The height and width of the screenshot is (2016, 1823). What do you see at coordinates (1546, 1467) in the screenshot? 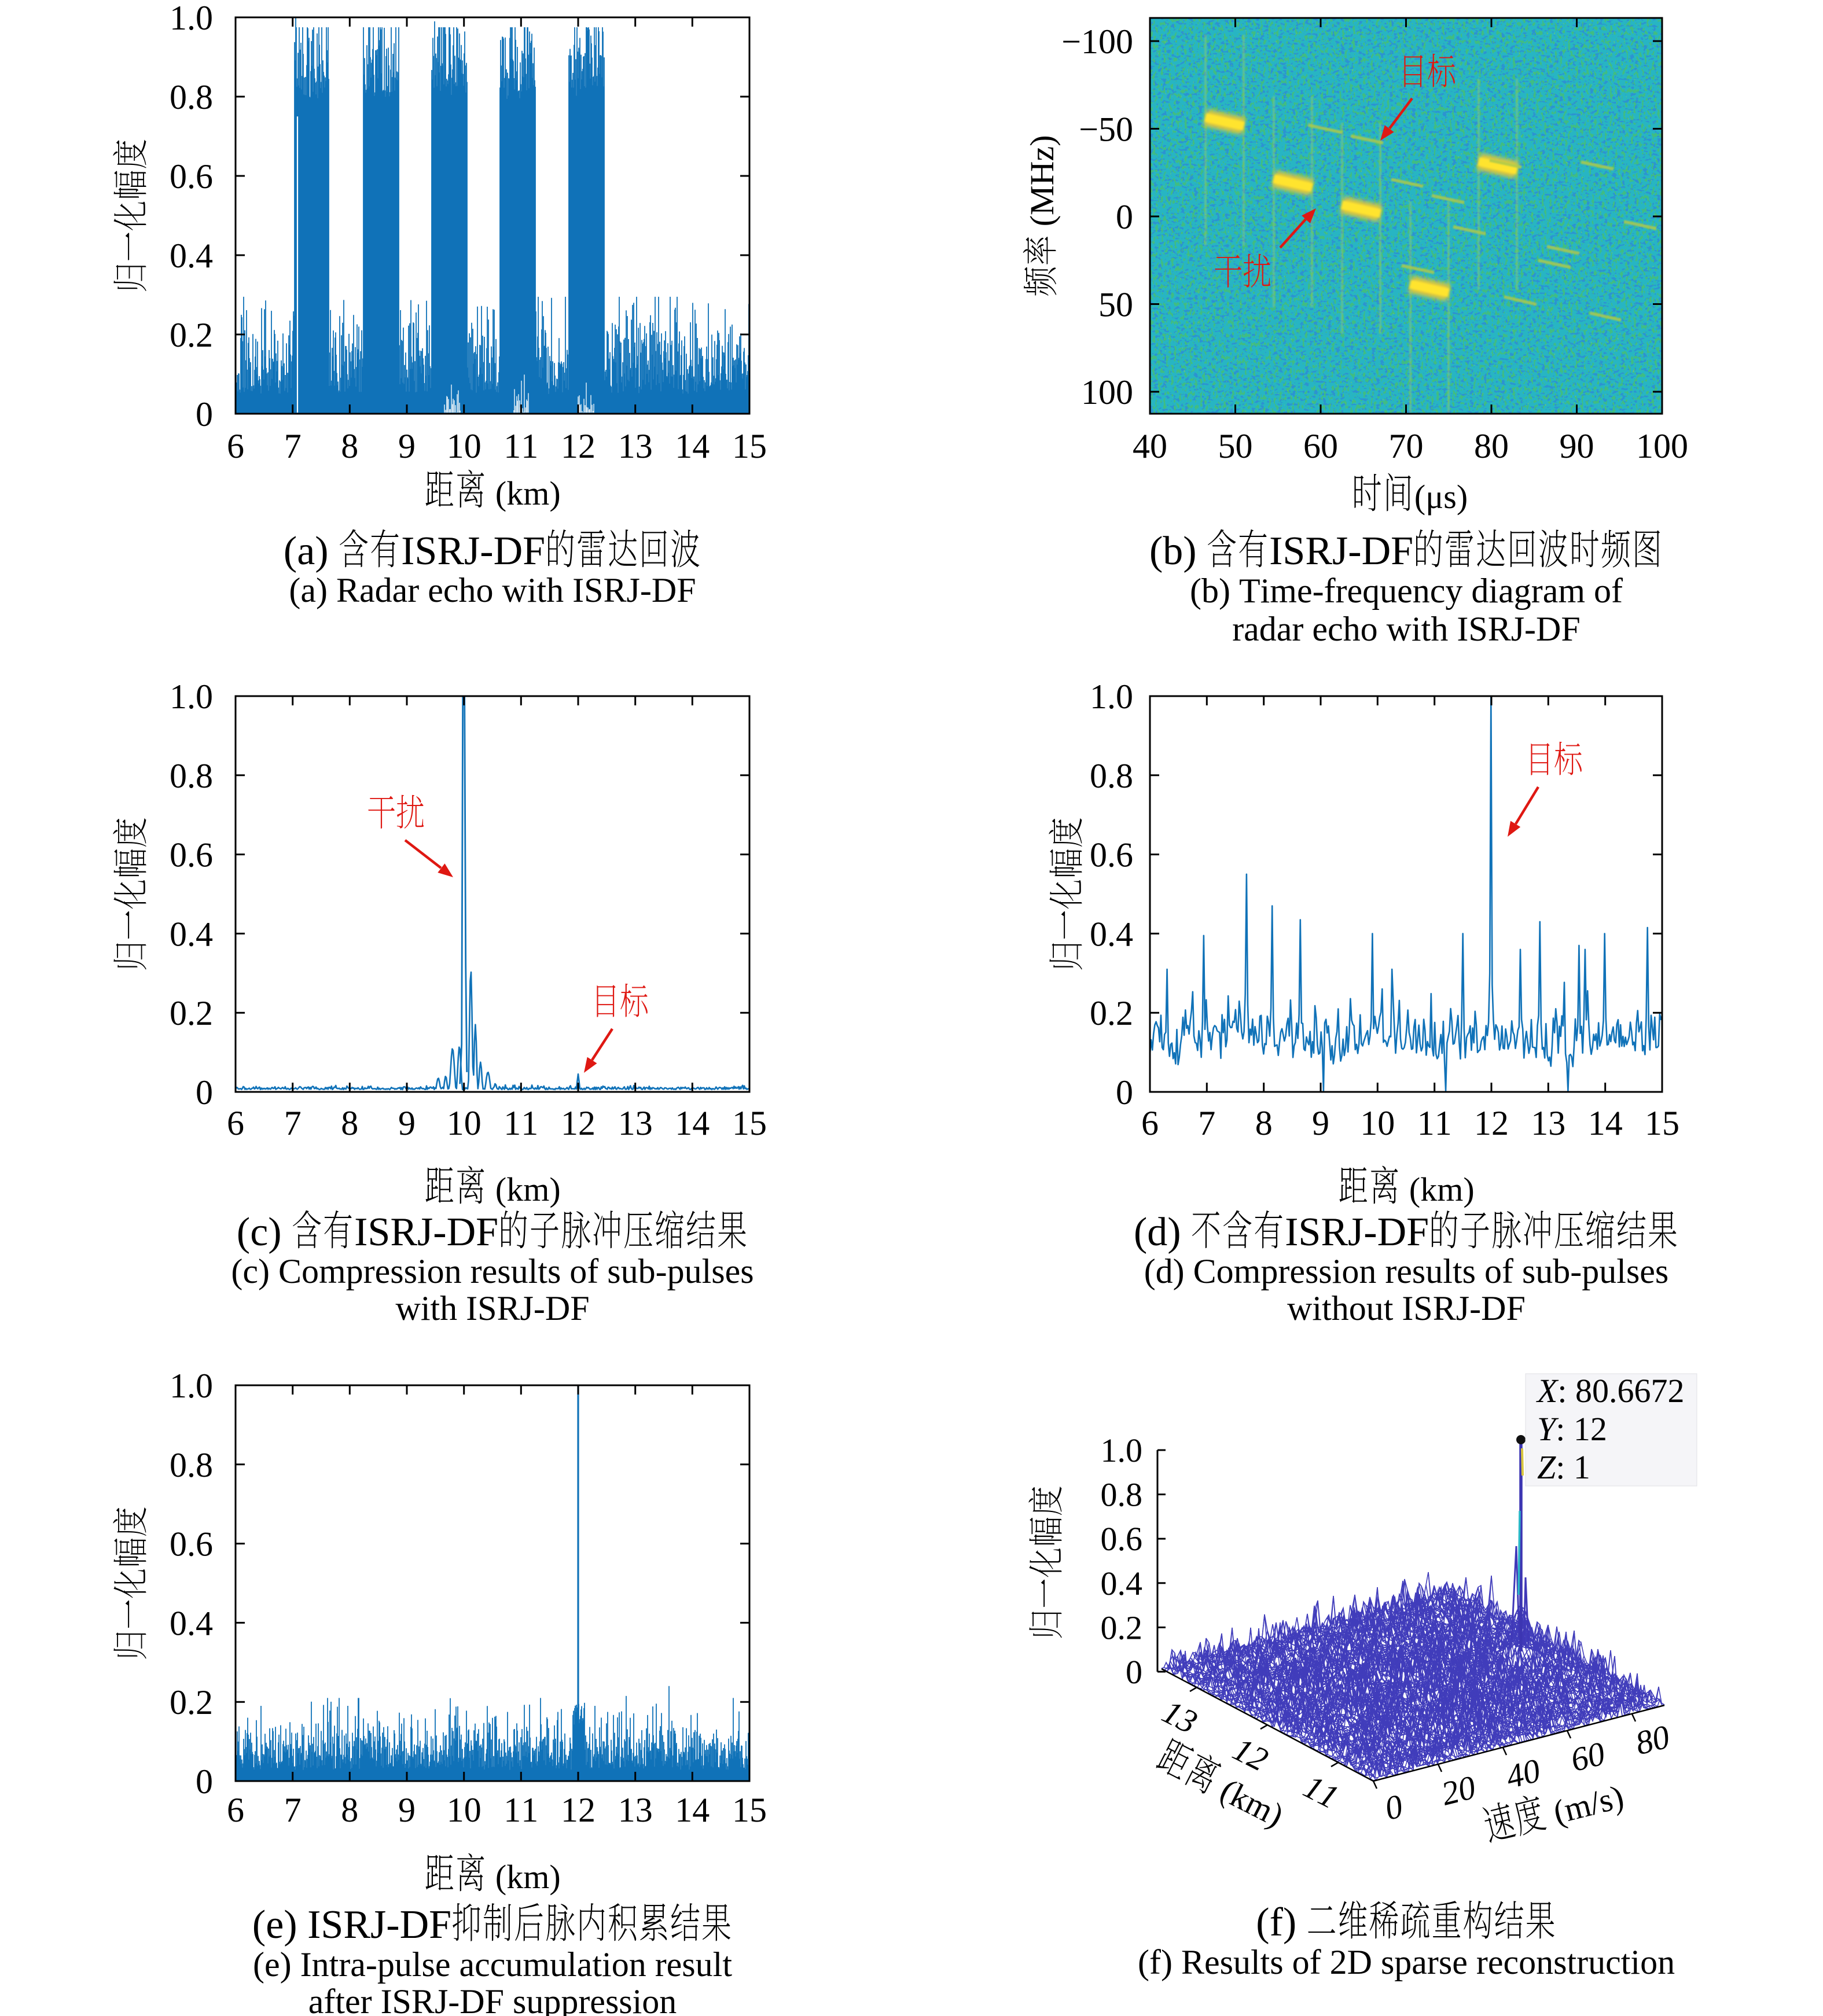
I see `svg-text: Z` at bounding box center [1546, 1467].